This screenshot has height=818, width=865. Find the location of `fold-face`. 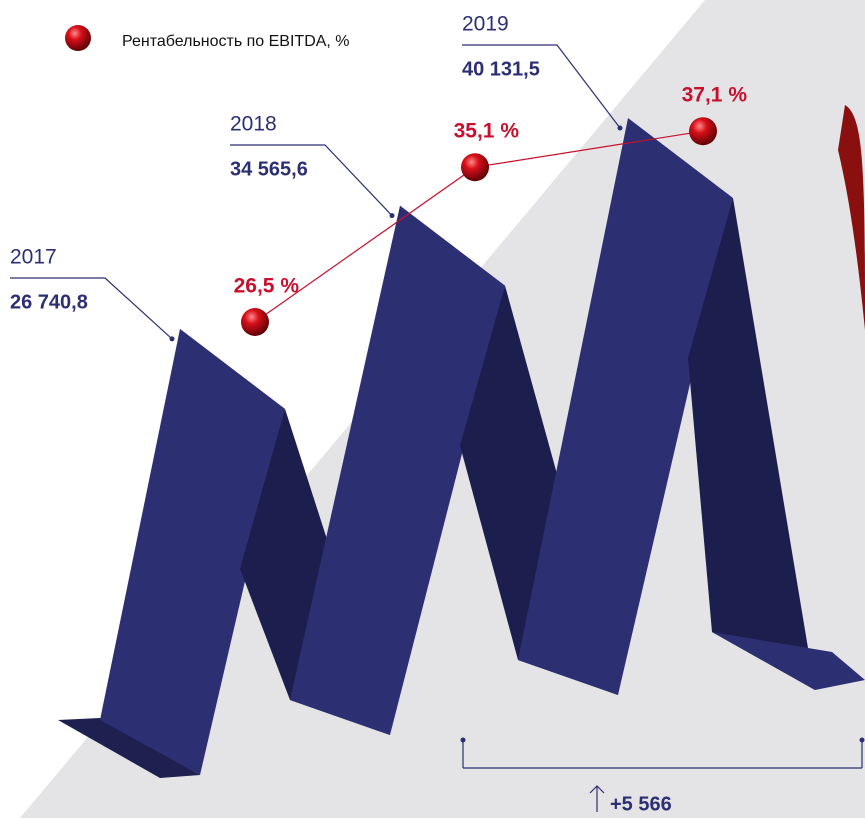

fold-face is located at coordinates (751, 444).